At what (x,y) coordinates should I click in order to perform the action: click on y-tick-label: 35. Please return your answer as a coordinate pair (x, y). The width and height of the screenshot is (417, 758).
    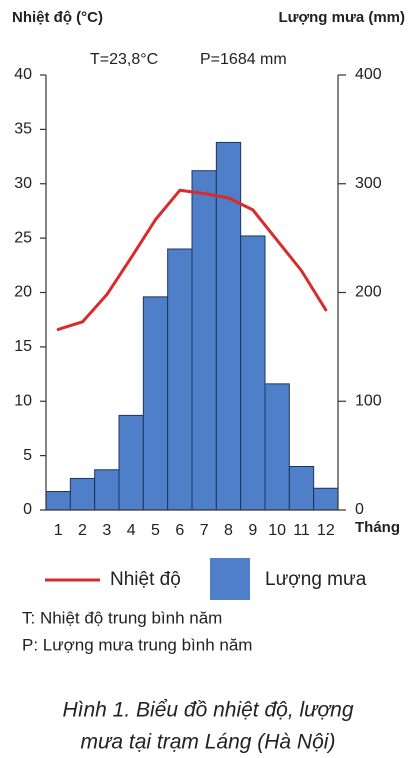
    Looking at the image, I should click on (23, 129).